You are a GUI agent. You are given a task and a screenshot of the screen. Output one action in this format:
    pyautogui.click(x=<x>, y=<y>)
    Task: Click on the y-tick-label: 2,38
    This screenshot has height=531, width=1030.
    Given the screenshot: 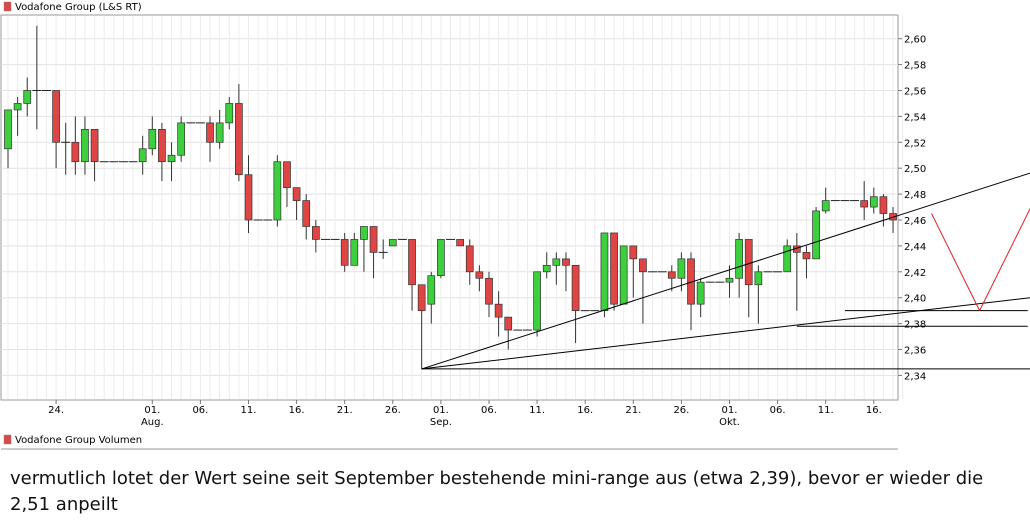 What is the action you would take?
    pyautogui.click(x=915, y=325)
    